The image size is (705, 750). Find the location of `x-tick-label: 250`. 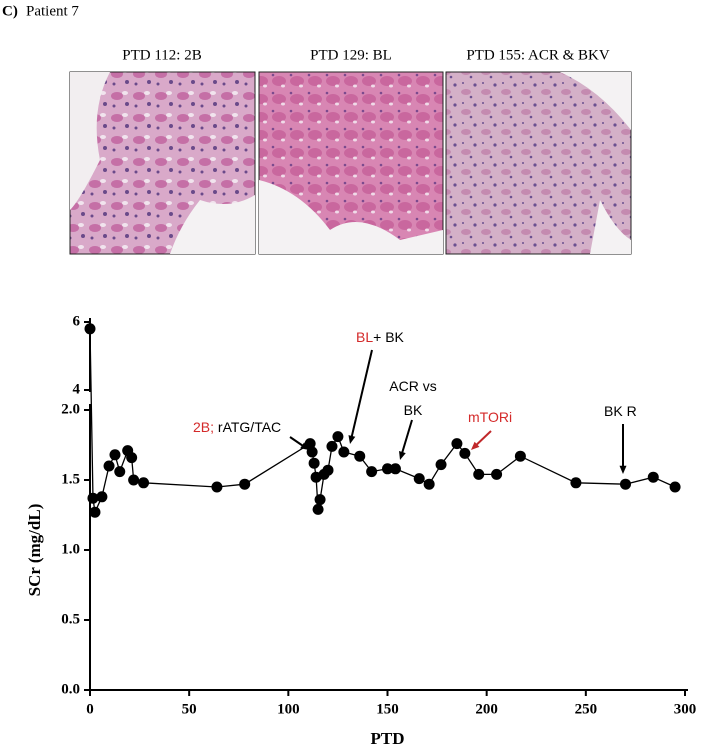

x-tick-label: 250 is located at coordinates (586, 709).